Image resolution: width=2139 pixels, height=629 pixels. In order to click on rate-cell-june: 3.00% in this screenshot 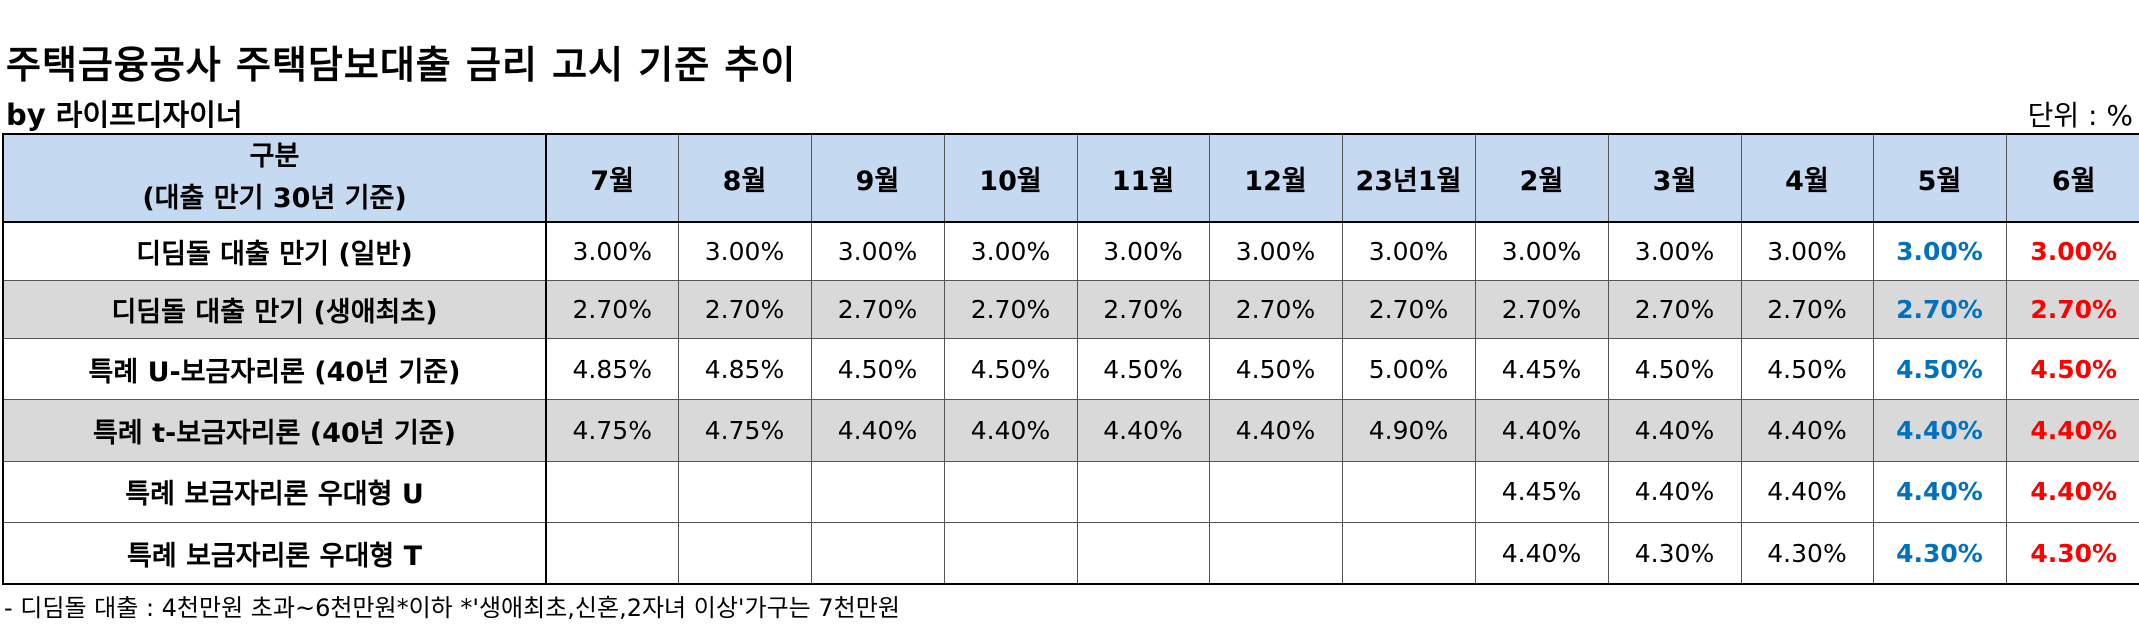, I will do `click(2072, 251)`.